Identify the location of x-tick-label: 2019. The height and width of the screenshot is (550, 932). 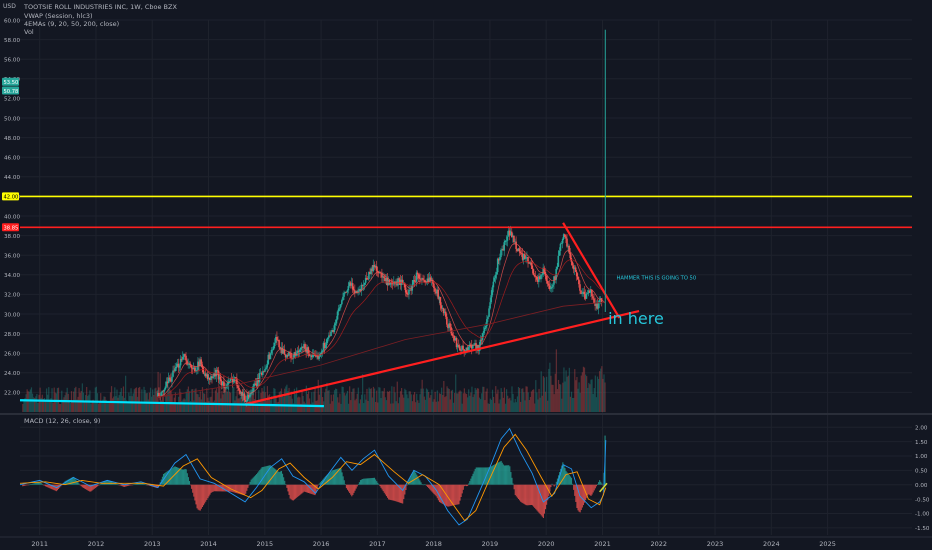
(490, 544).